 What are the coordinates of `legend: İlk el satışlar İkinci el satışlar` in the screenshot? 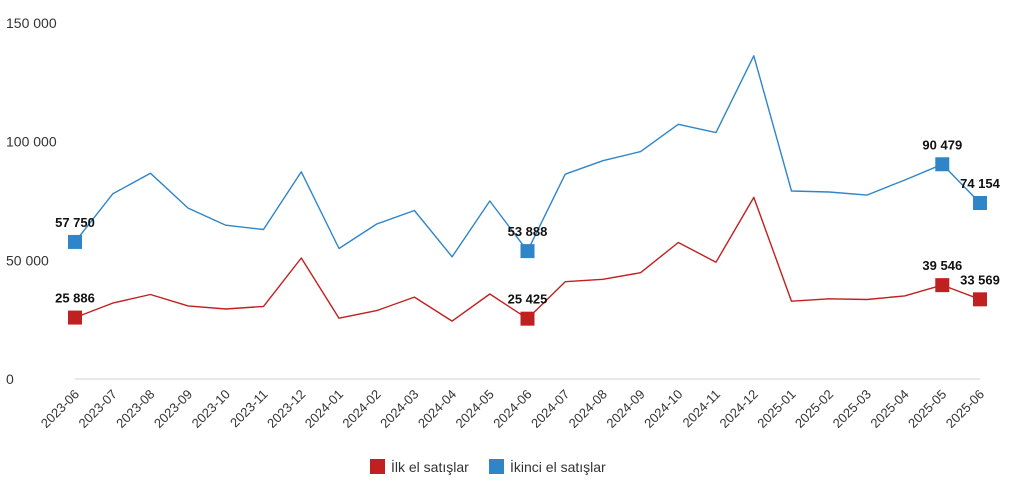 It's located at (488, 466).